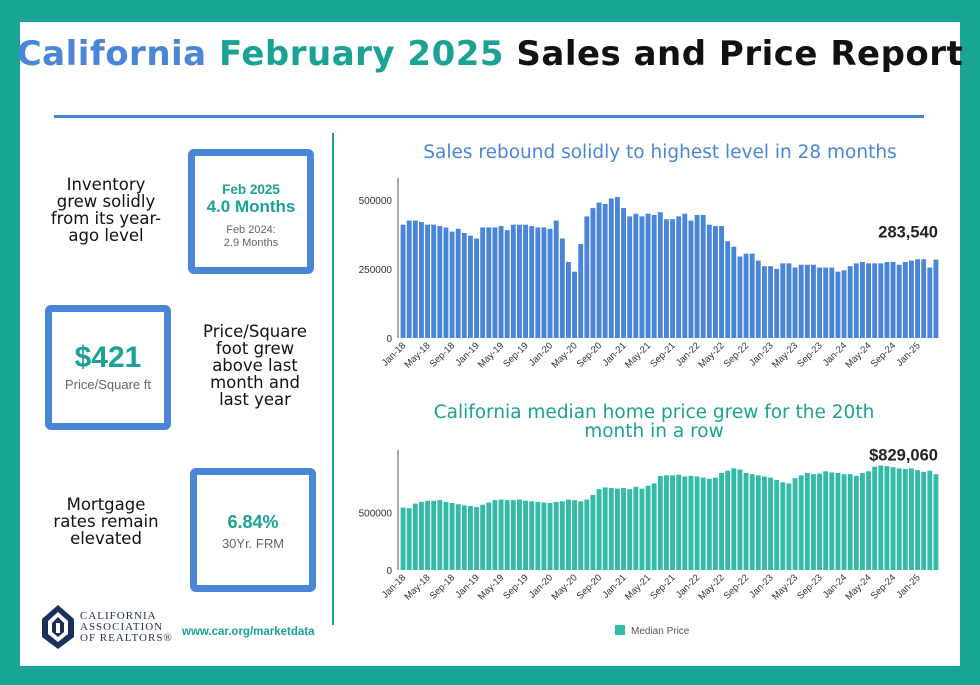 This screenshot has width=980, height=685. What do you see at coordinates (361, 54) in the screenshot?
I see `title-part-2: February 2025` at bounding box center [361, 54].